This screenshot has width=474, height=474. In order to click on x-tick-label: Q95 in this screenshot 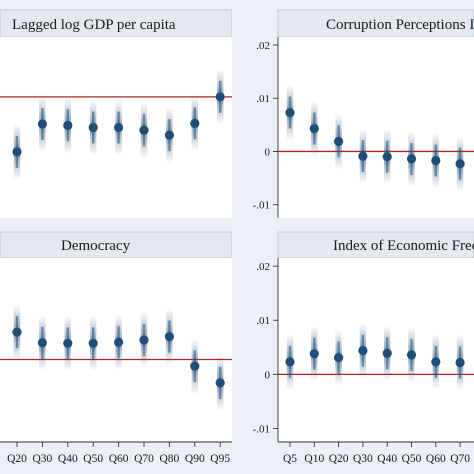, I will do `click(220, 459)`.